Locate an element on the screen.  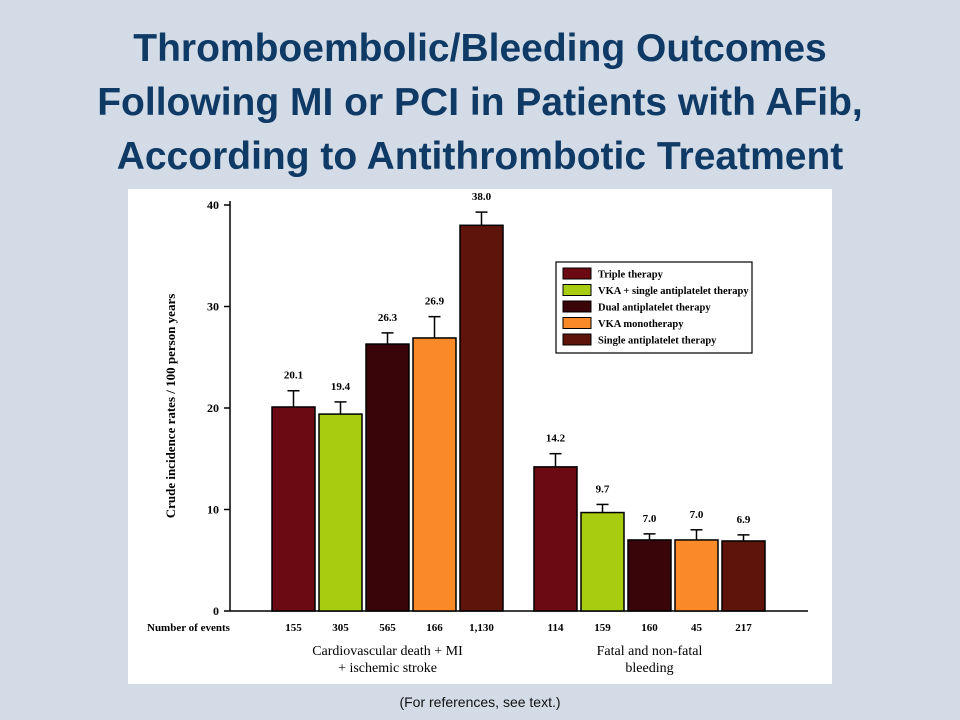
data-label: 38.0 is located at coordinates (482, 197).